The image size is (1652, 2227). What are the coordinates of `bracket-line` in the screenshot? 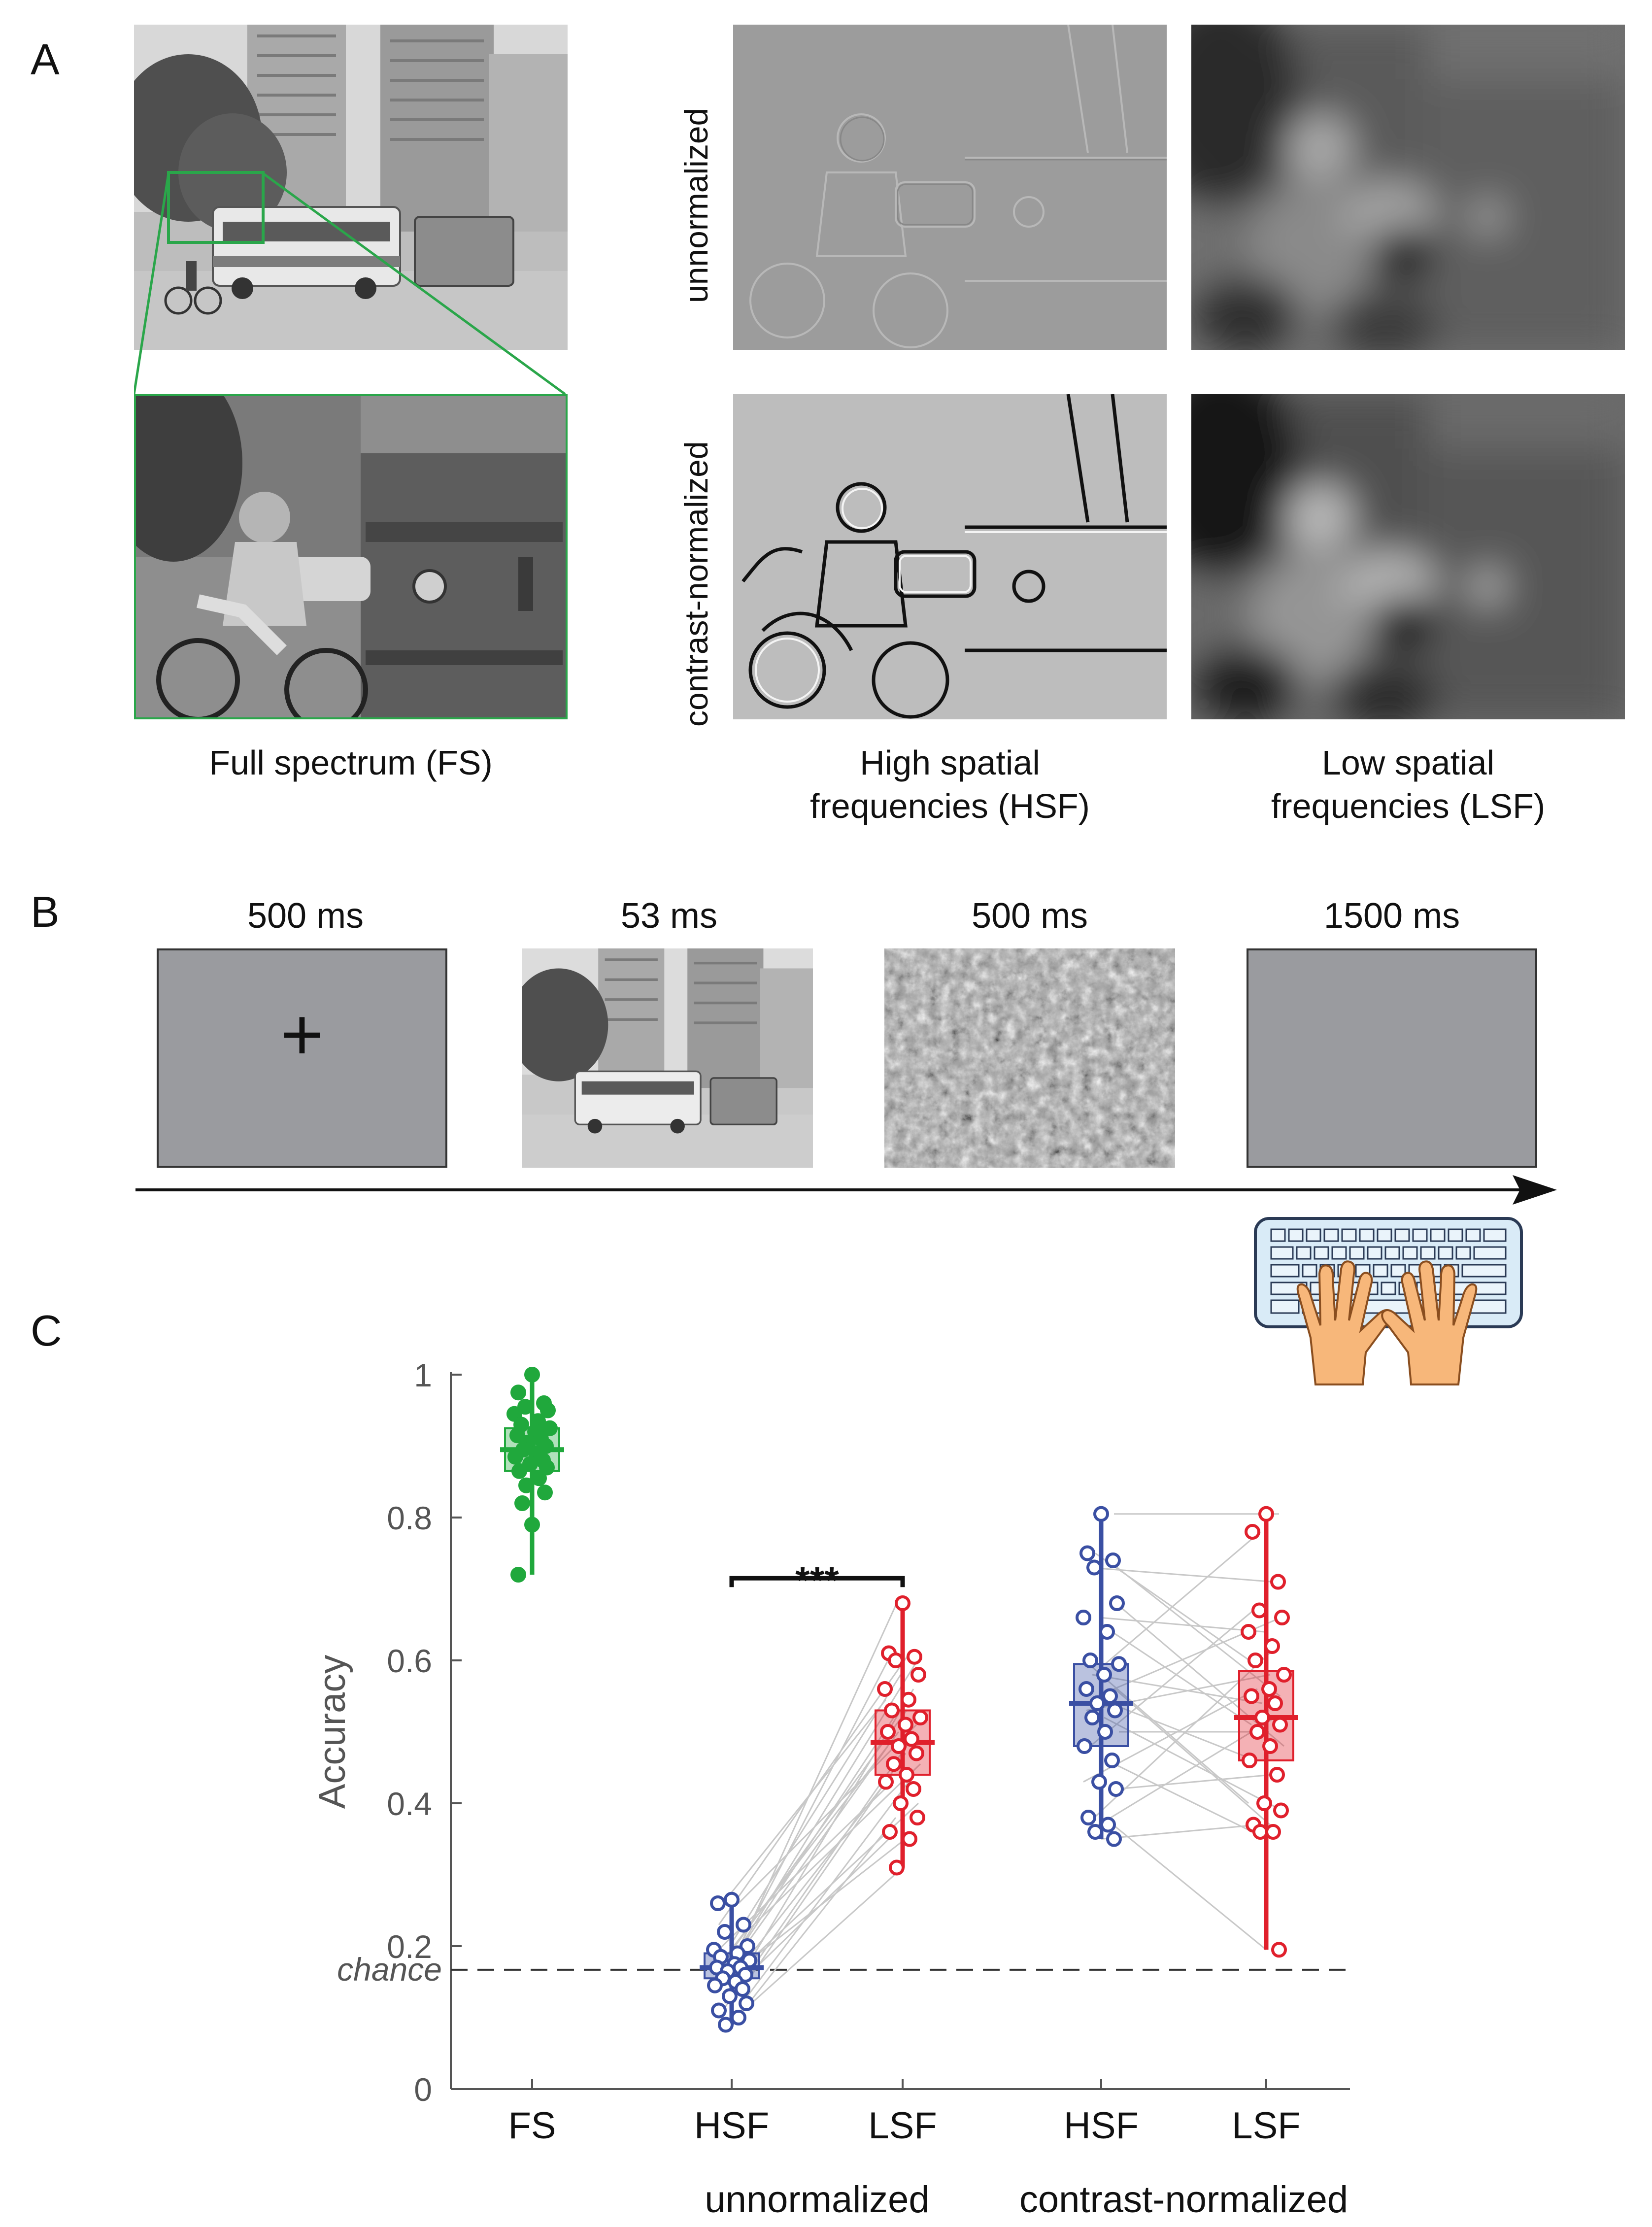 It's located at (817, 1581).